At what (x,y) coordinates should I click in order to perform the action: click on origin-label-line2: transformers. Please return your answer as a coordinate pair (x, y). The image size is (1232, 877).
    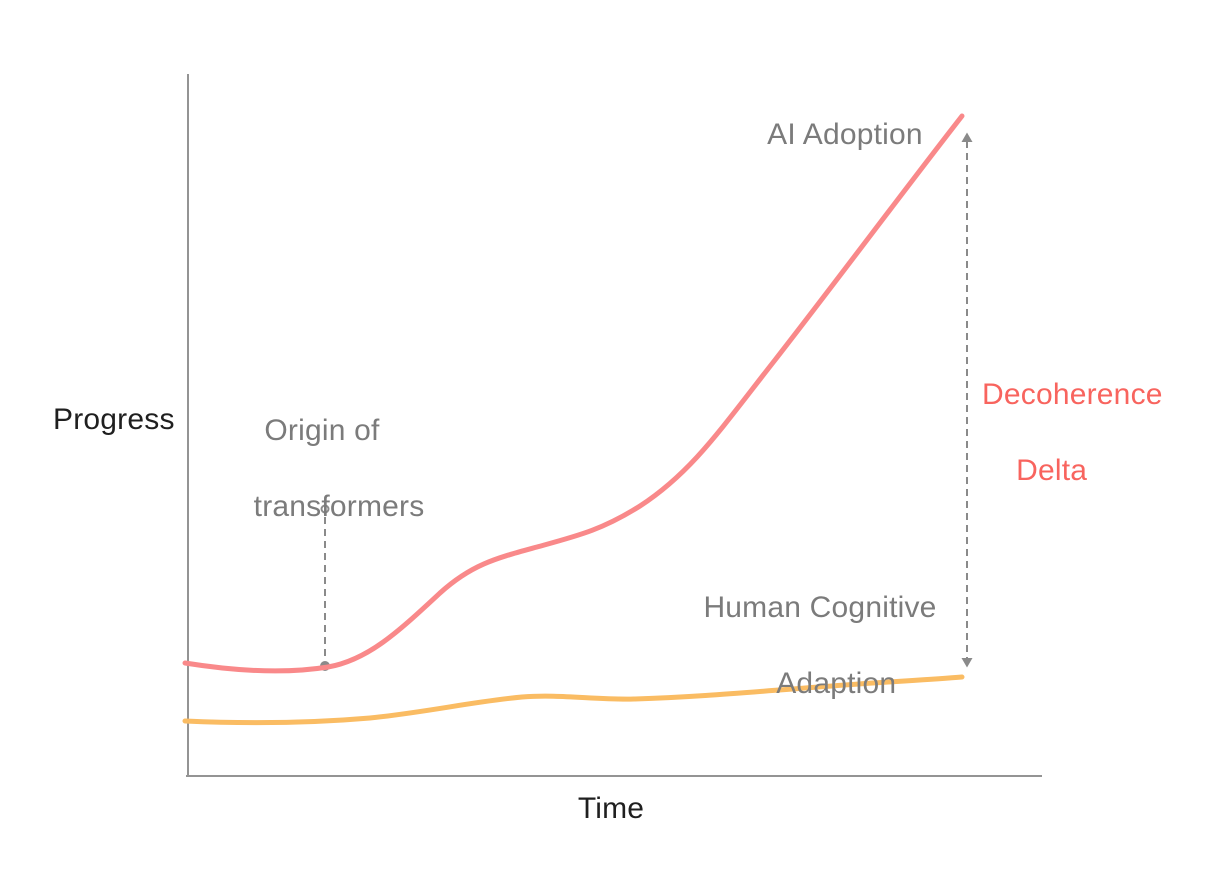
    Looking at the image, I should click on (339, 506).